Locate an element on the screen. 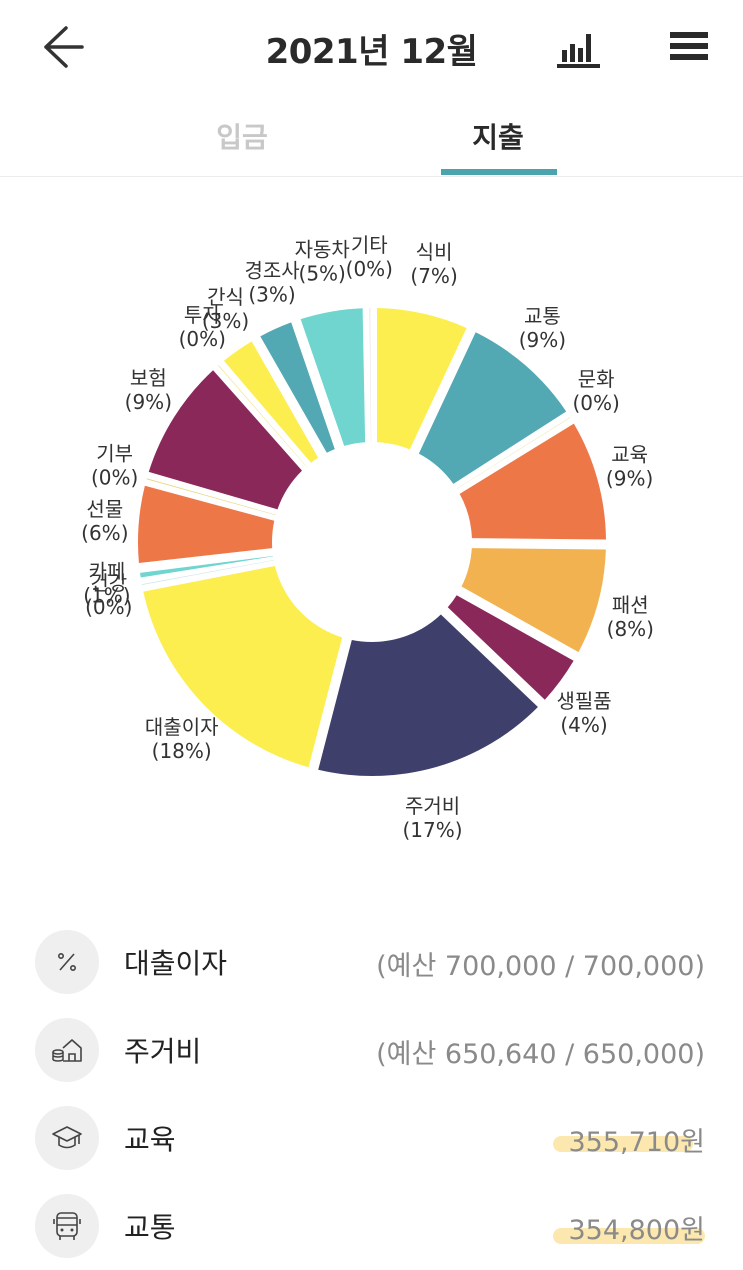  slice-label-name: 교통 is located at coordinates (542, 316).